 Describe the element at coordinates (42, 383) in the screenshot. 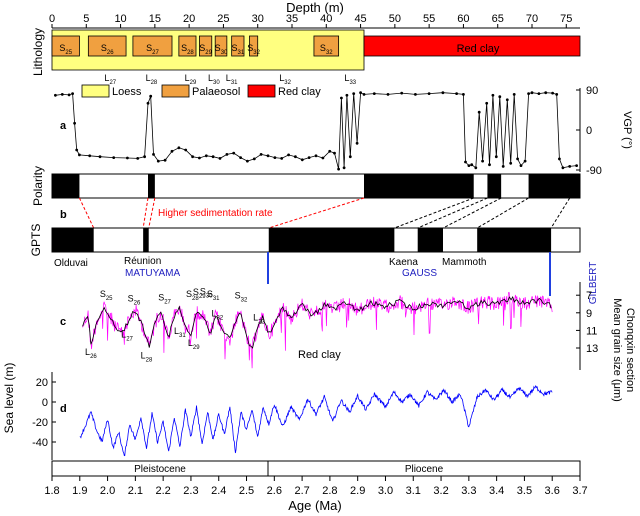

I see `sea-level-tick-label: 20` at that location.